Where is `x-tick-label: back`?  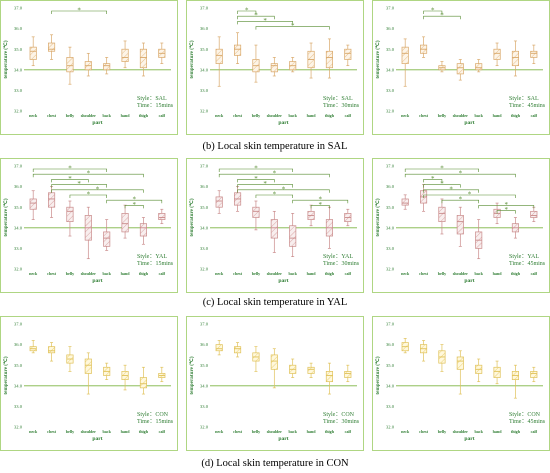 x-tick-label: back is located at coordinates (478, 115).